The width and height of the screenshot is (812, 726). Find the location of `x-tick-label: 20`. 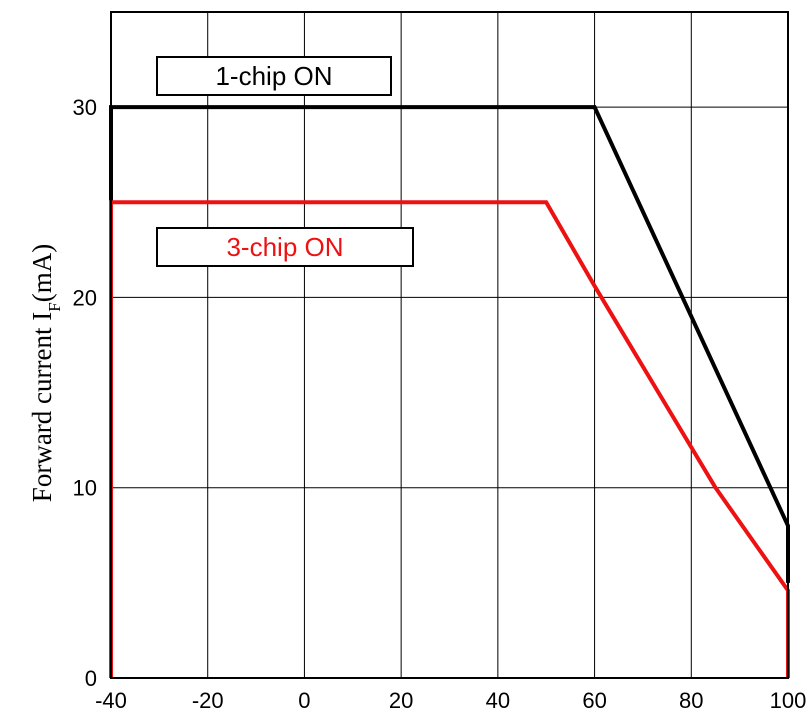

x-tick-label: 20 is located at coordinates (401, 700).